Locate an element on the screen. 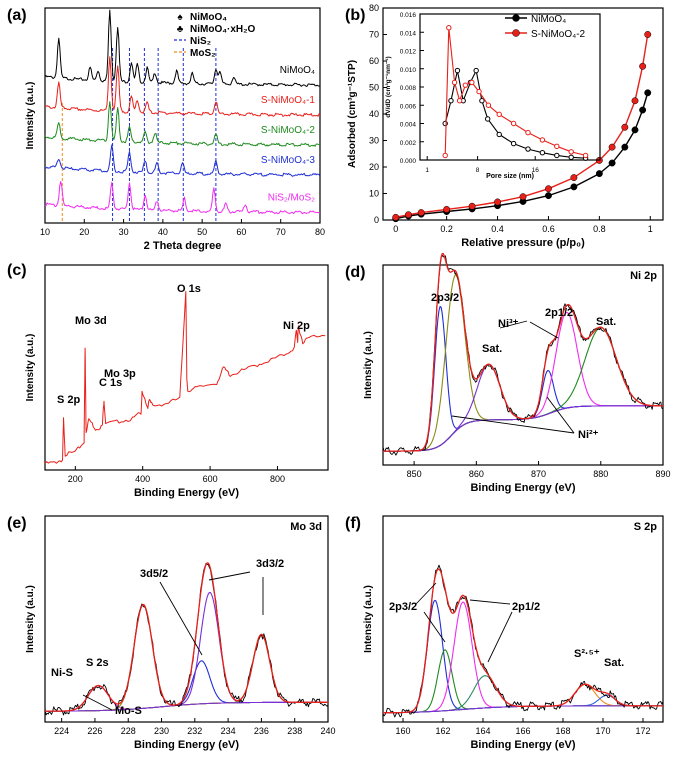 The height and width of the screenshot is (761, 680). panel-label: (b) is located at coordinates (355, 15).